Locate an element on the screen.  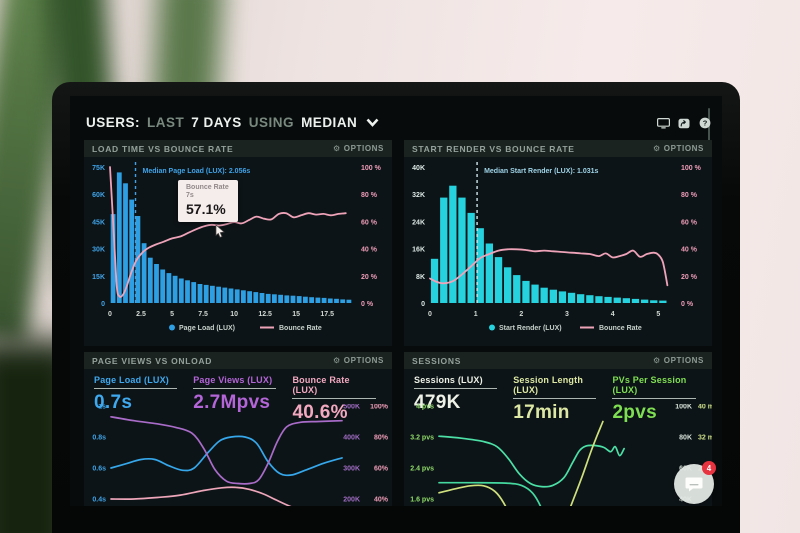
header-word: USING is located at coordinates (271, 122).